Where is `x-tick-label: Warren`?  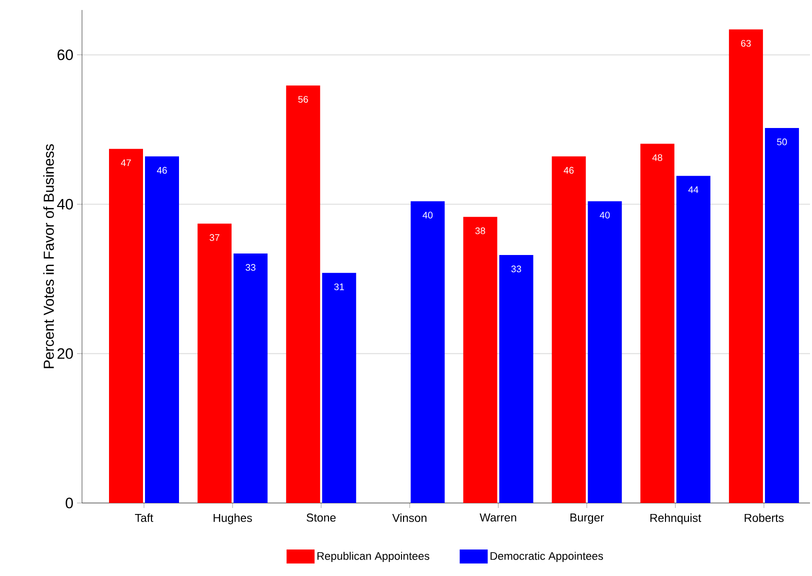
x-tick-label: Warren is located at coordinates (498, 518).